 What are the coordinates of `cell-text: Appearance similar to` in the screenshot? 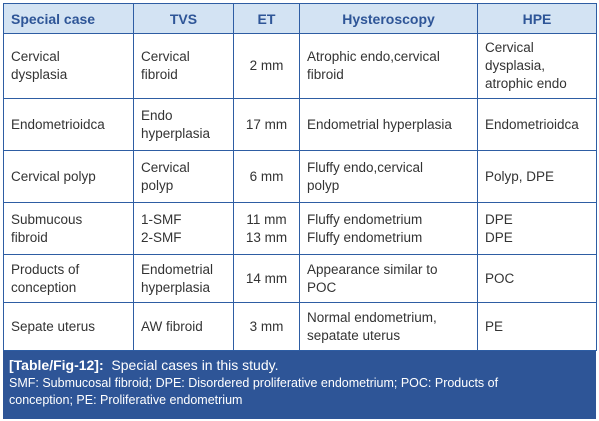 It's located at (372, 269).